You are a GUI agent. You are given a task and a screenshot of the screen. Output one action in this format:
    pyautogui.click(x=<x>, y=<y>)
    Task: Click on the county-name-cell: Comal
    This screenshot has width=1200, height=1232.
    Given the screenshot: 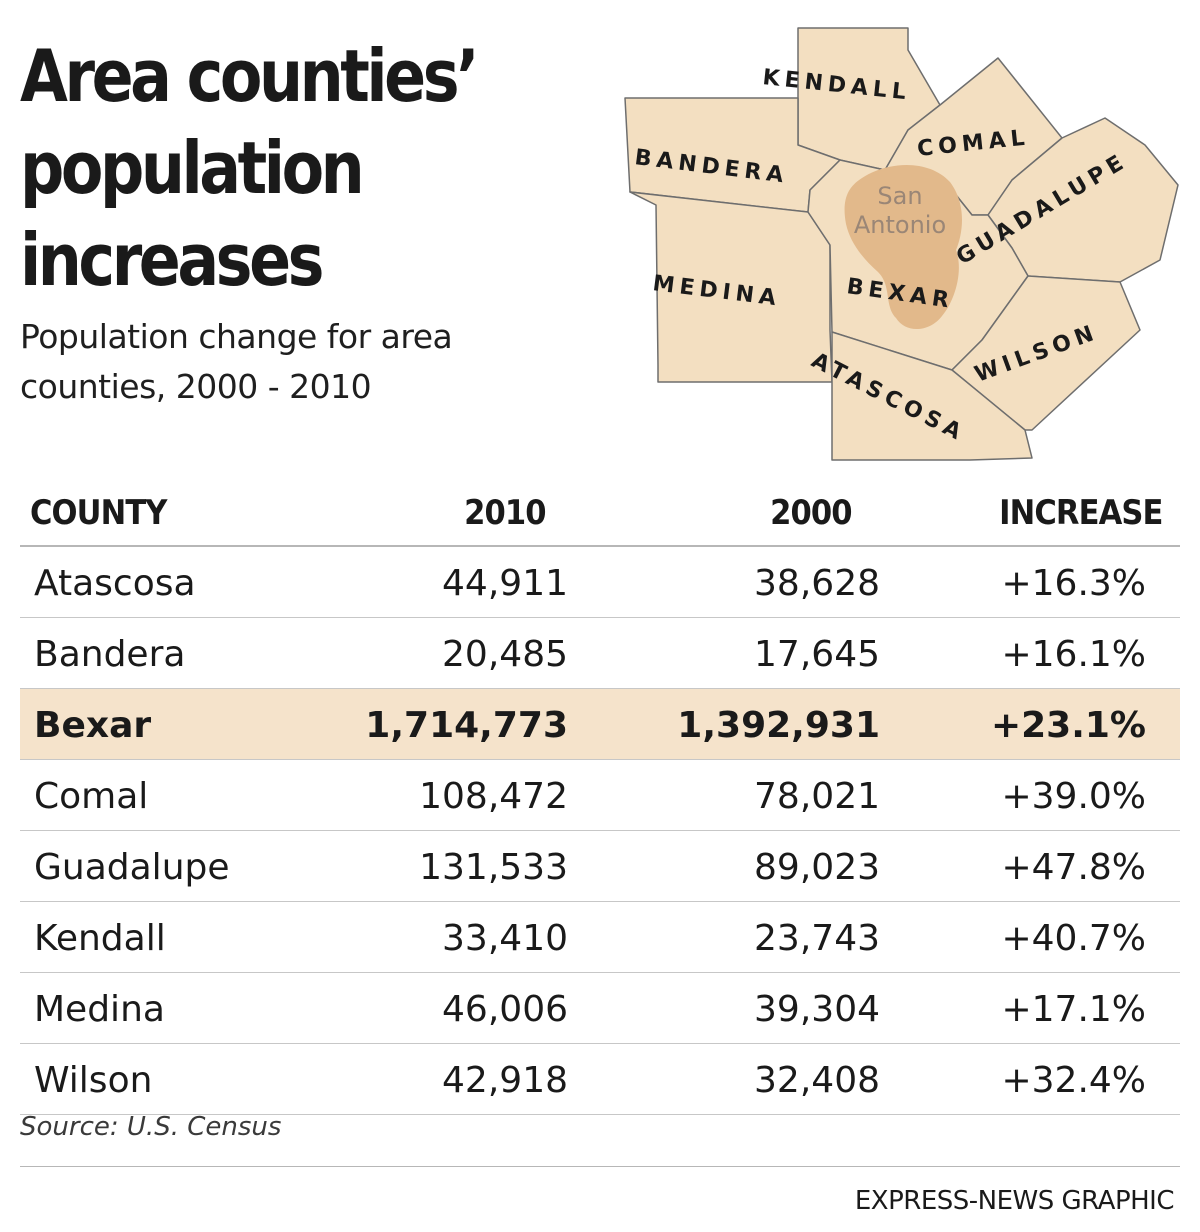 What is the action you would take?
    pyautogui.click(x=91, y=796)
    